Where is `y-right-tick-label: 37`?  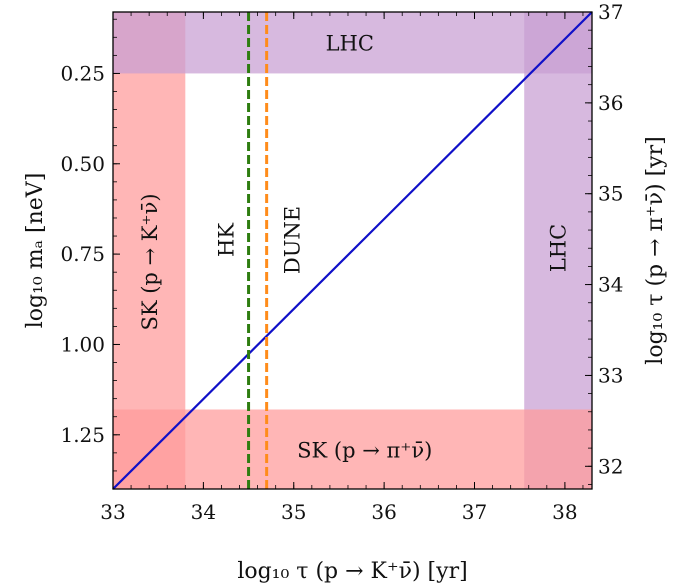
y-right-tick-label: 37 is located at coordinates (610, 12).